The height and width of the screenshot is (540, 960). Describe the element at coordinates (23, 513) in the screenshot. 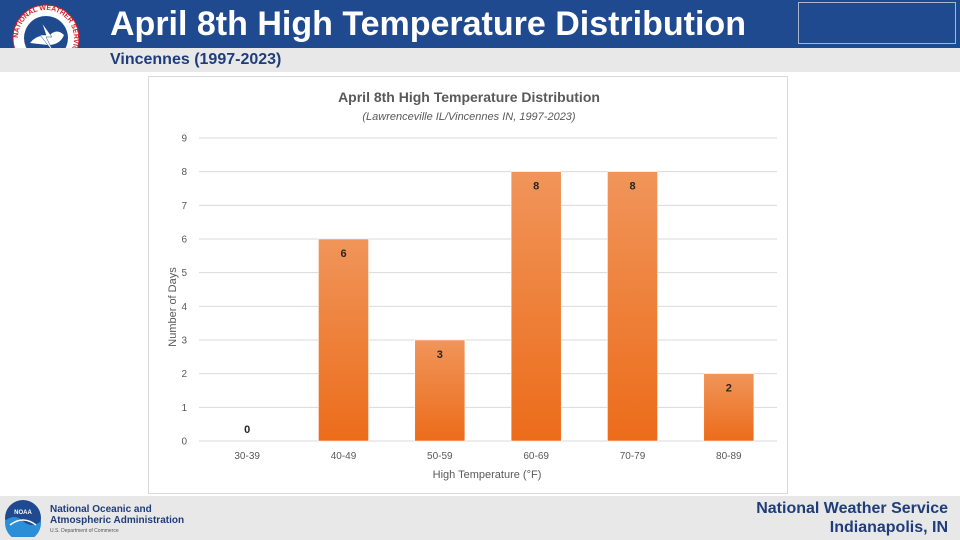

I see `noaa-logo-text: NOAA` at that location.